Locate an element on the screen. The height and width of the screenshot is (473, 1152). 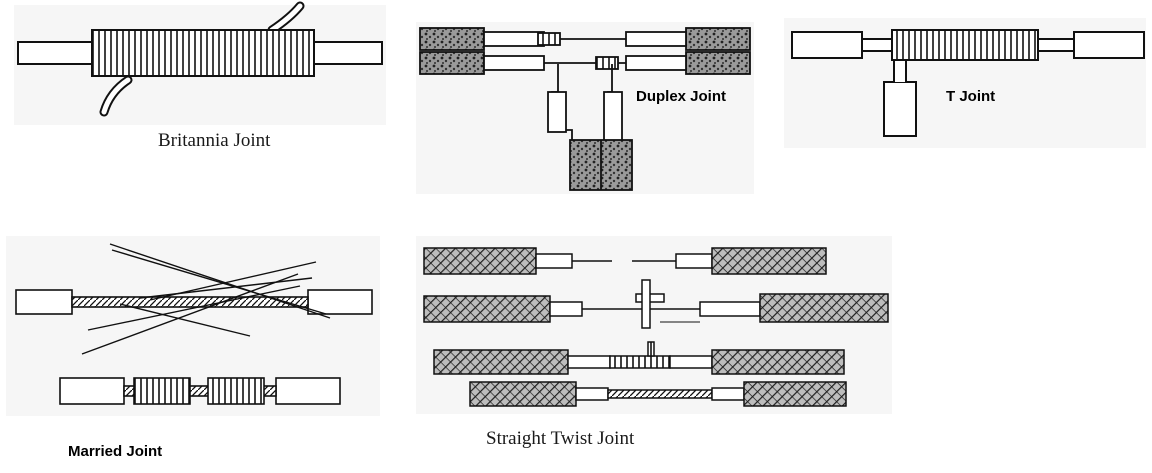
britannia-binding-coil is located at coordinates (203, 53).